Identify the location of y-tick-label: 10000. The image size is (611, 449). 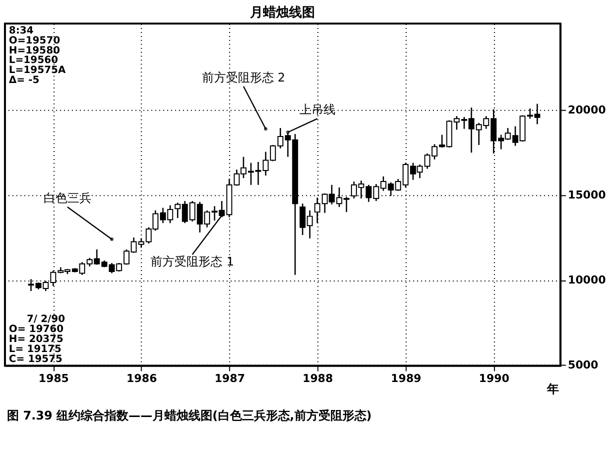
(587, 279).